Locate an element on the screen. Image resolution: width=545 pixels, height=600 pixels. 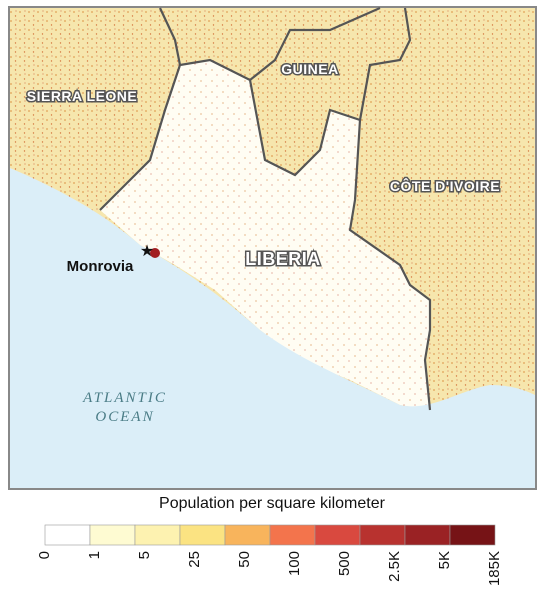
city-area is located at coordinates (155, 253).